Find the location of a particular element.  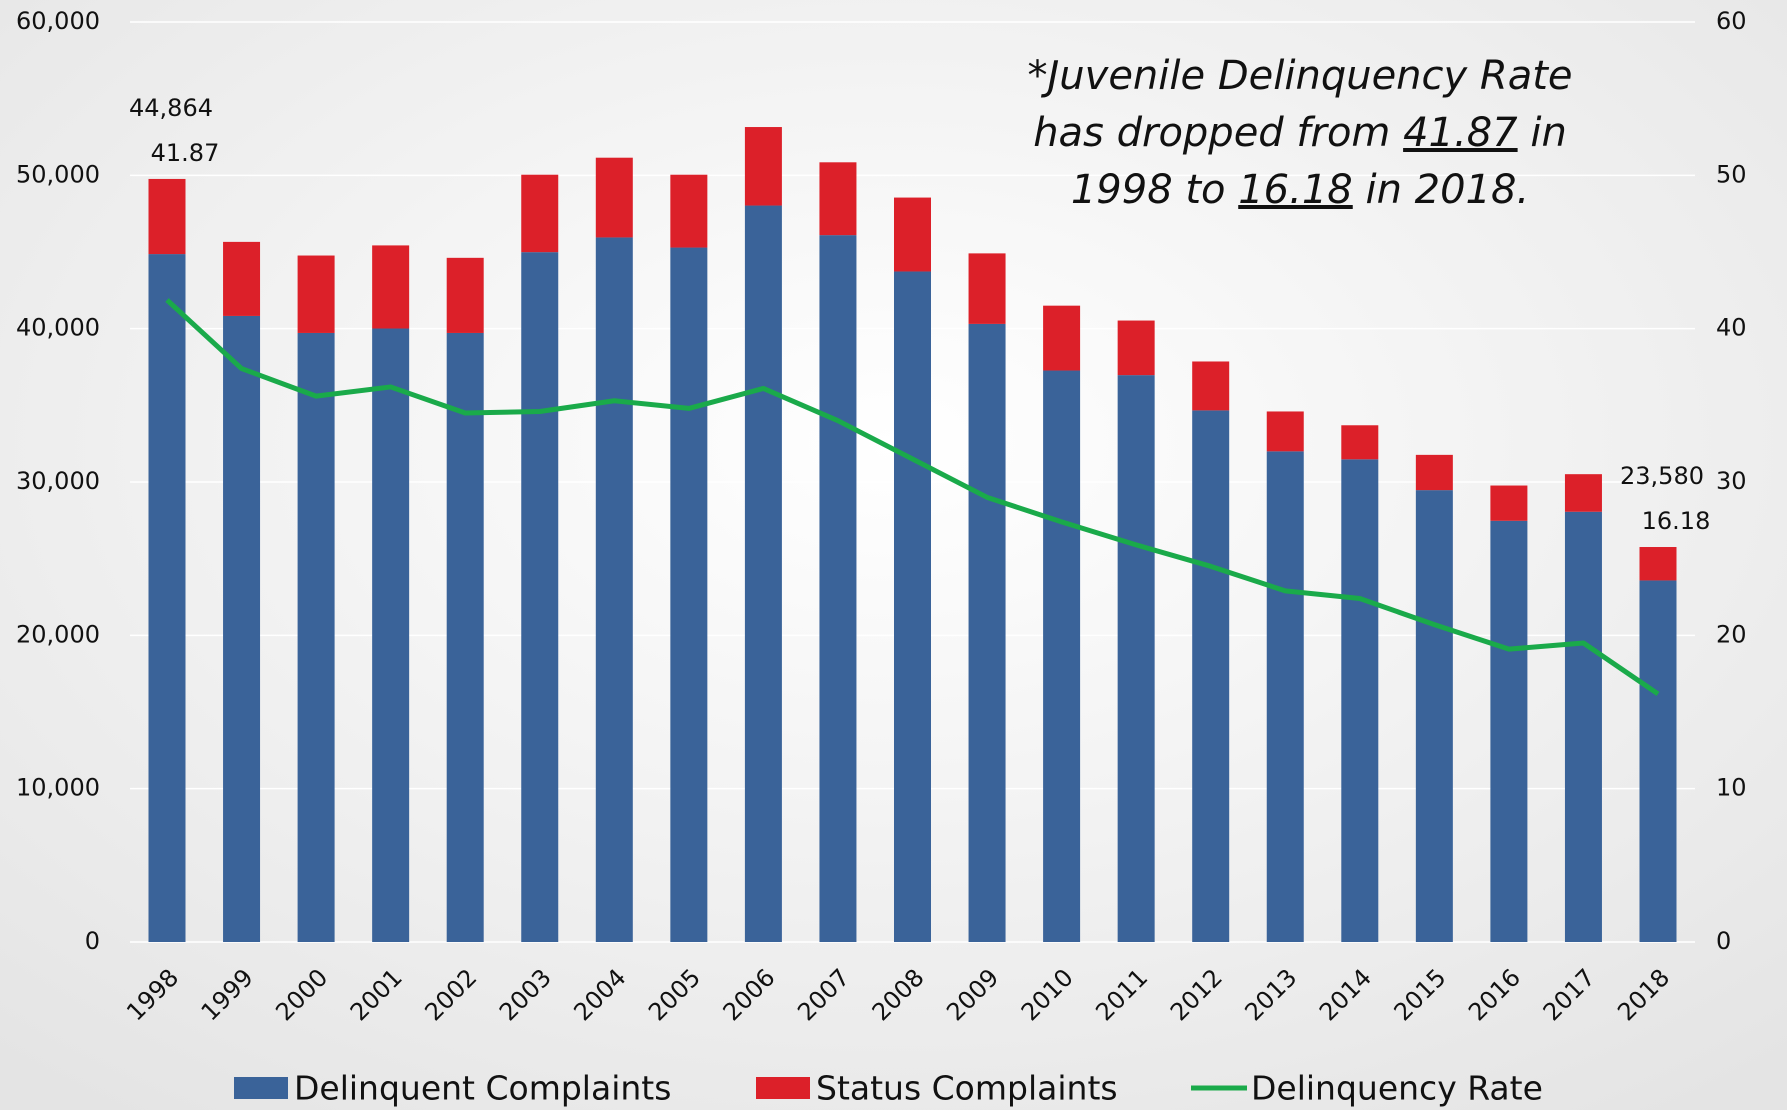

annotation-line: has dropped from 41.87 in is located at coordinates (1300, 133).